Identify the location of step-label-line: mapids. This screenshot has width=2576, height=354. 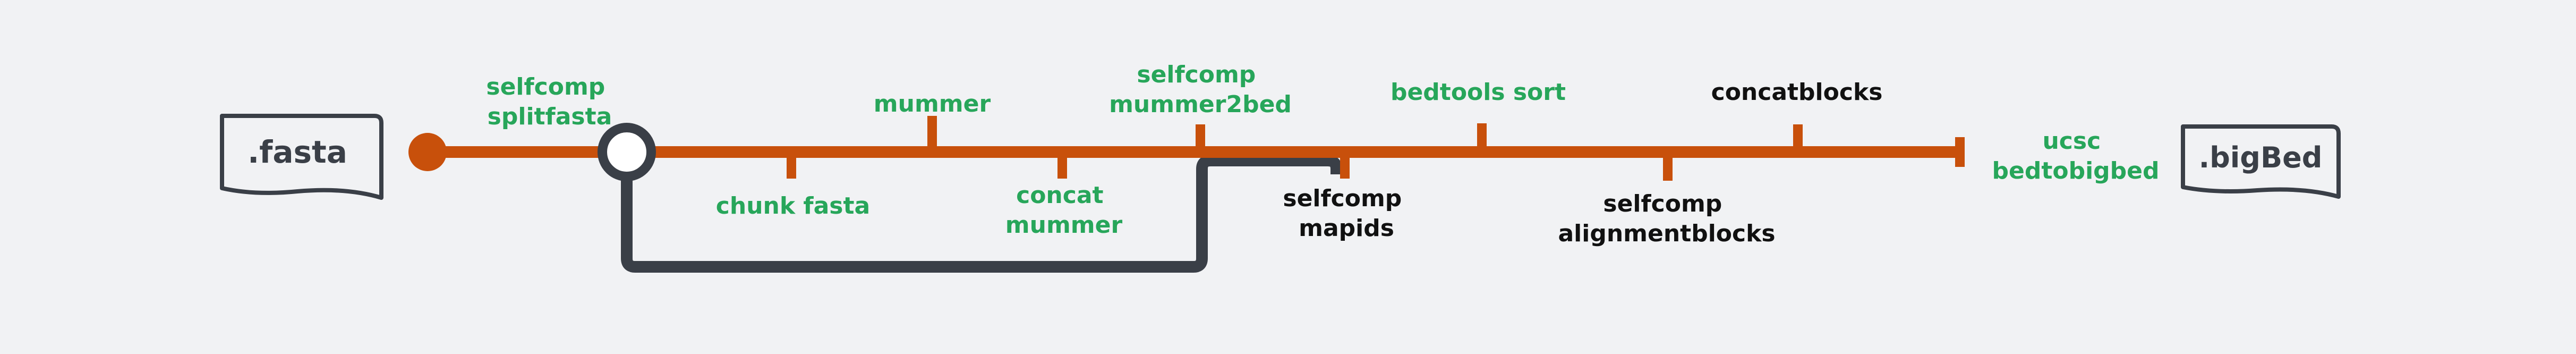
(1347, 228).